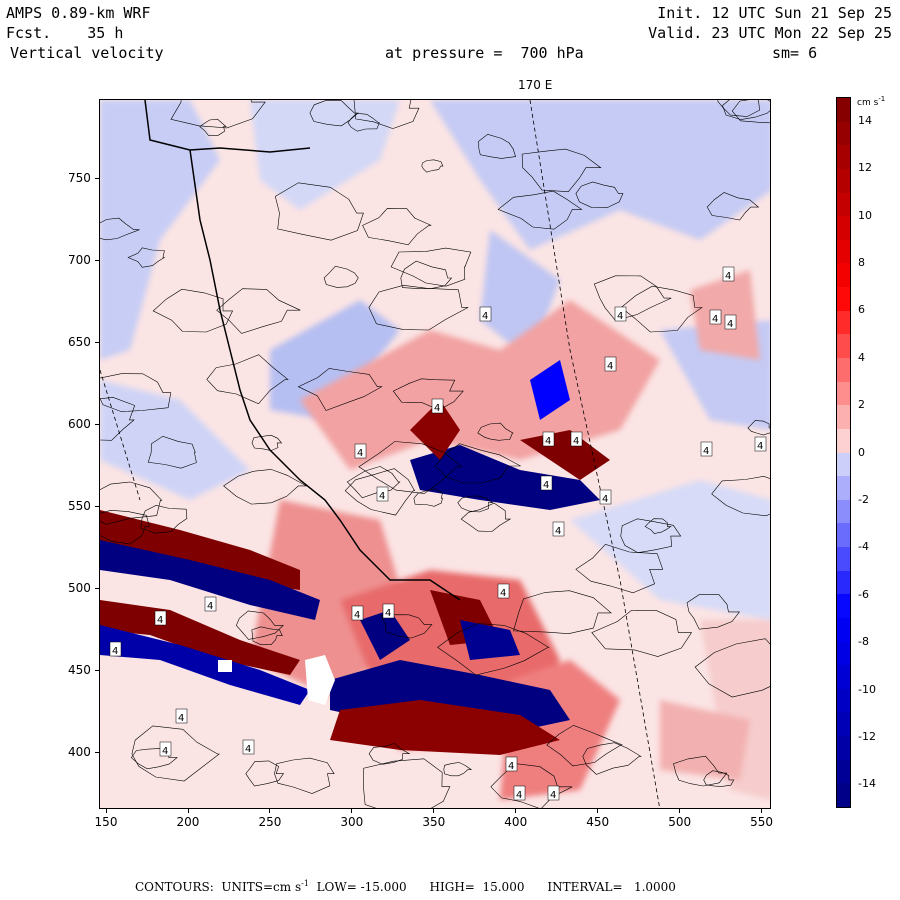 The width and height of the screenshot is (900, 900). I want to click on model-title: AMPS 0.89-km WRF, so click(78, 13).